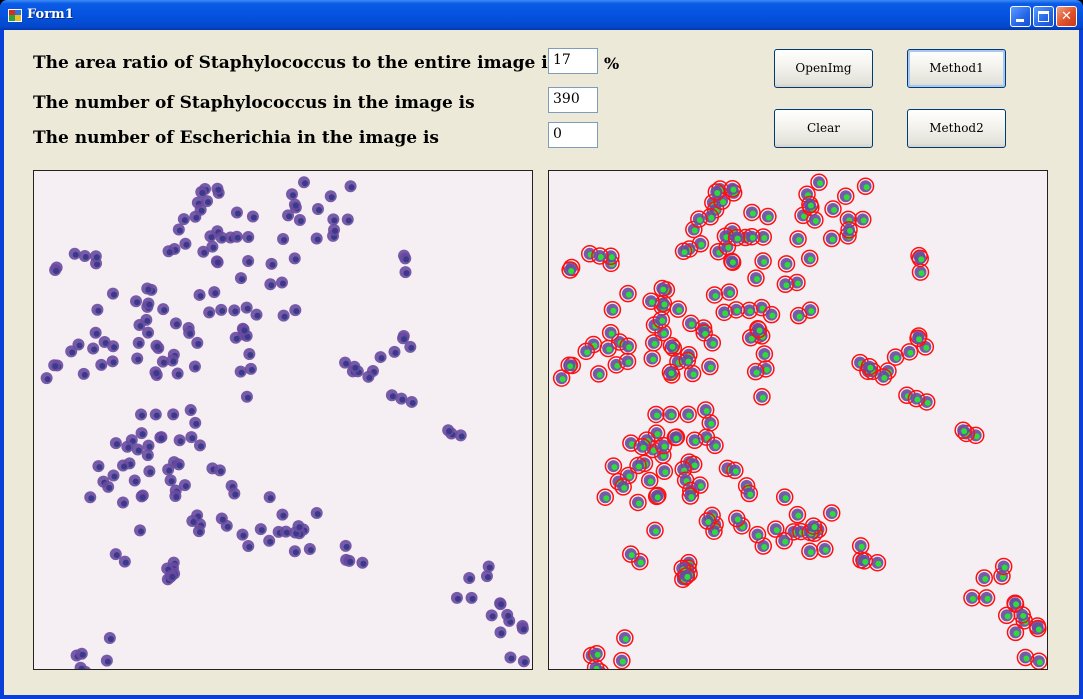  I want to click on open-image-button: OpenImg, so click(823, 68).